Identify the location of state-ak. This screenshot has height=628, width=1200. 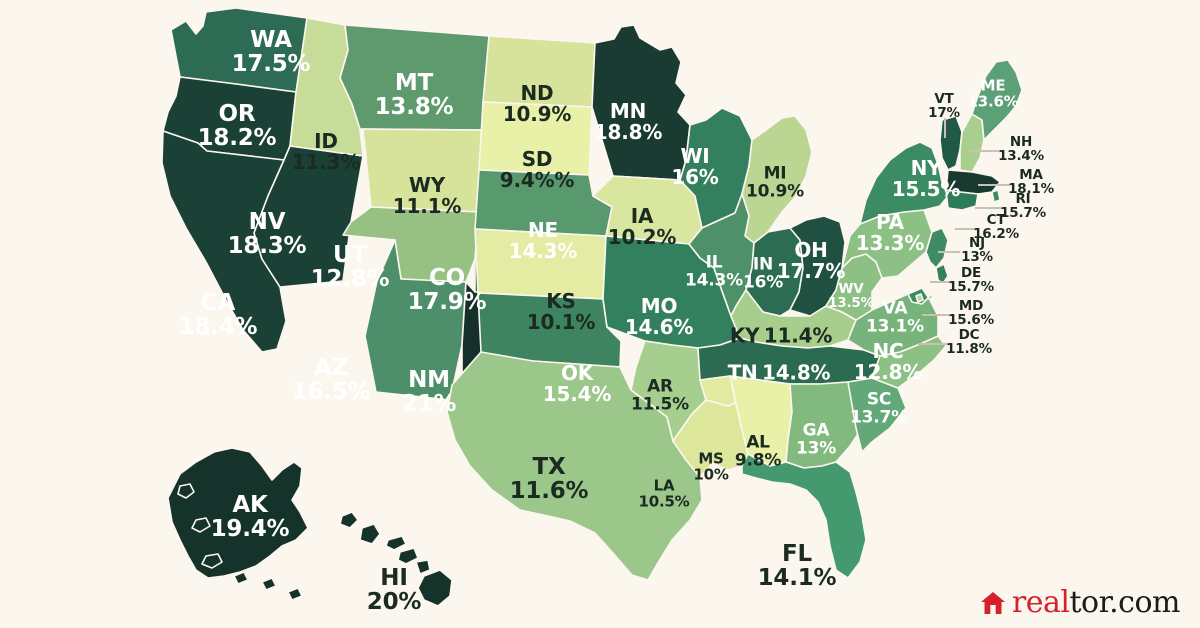
(238, 513).